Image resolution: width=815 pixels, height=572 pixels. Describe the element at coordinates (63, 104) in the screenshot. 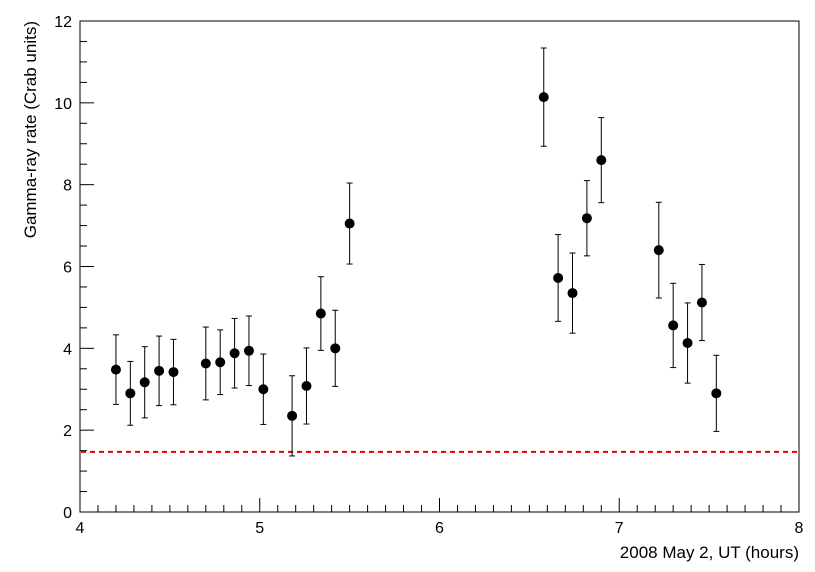

I see `y-tick-label: 10` at that location.